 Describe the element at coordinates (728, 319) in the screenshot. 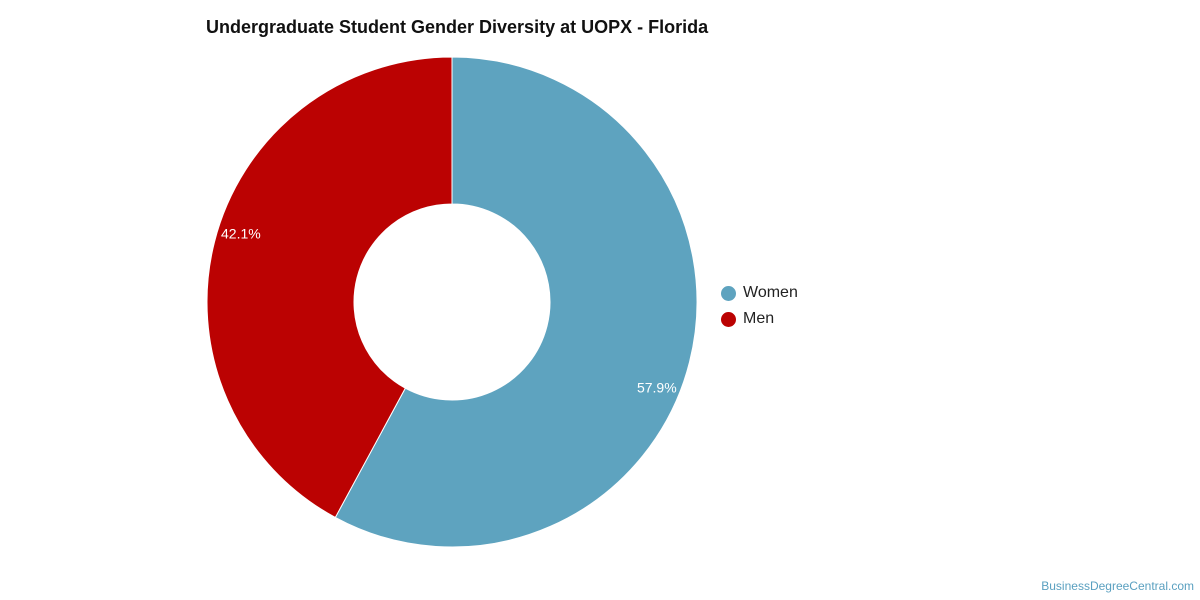

I see `legend-swatch-men` at that location.